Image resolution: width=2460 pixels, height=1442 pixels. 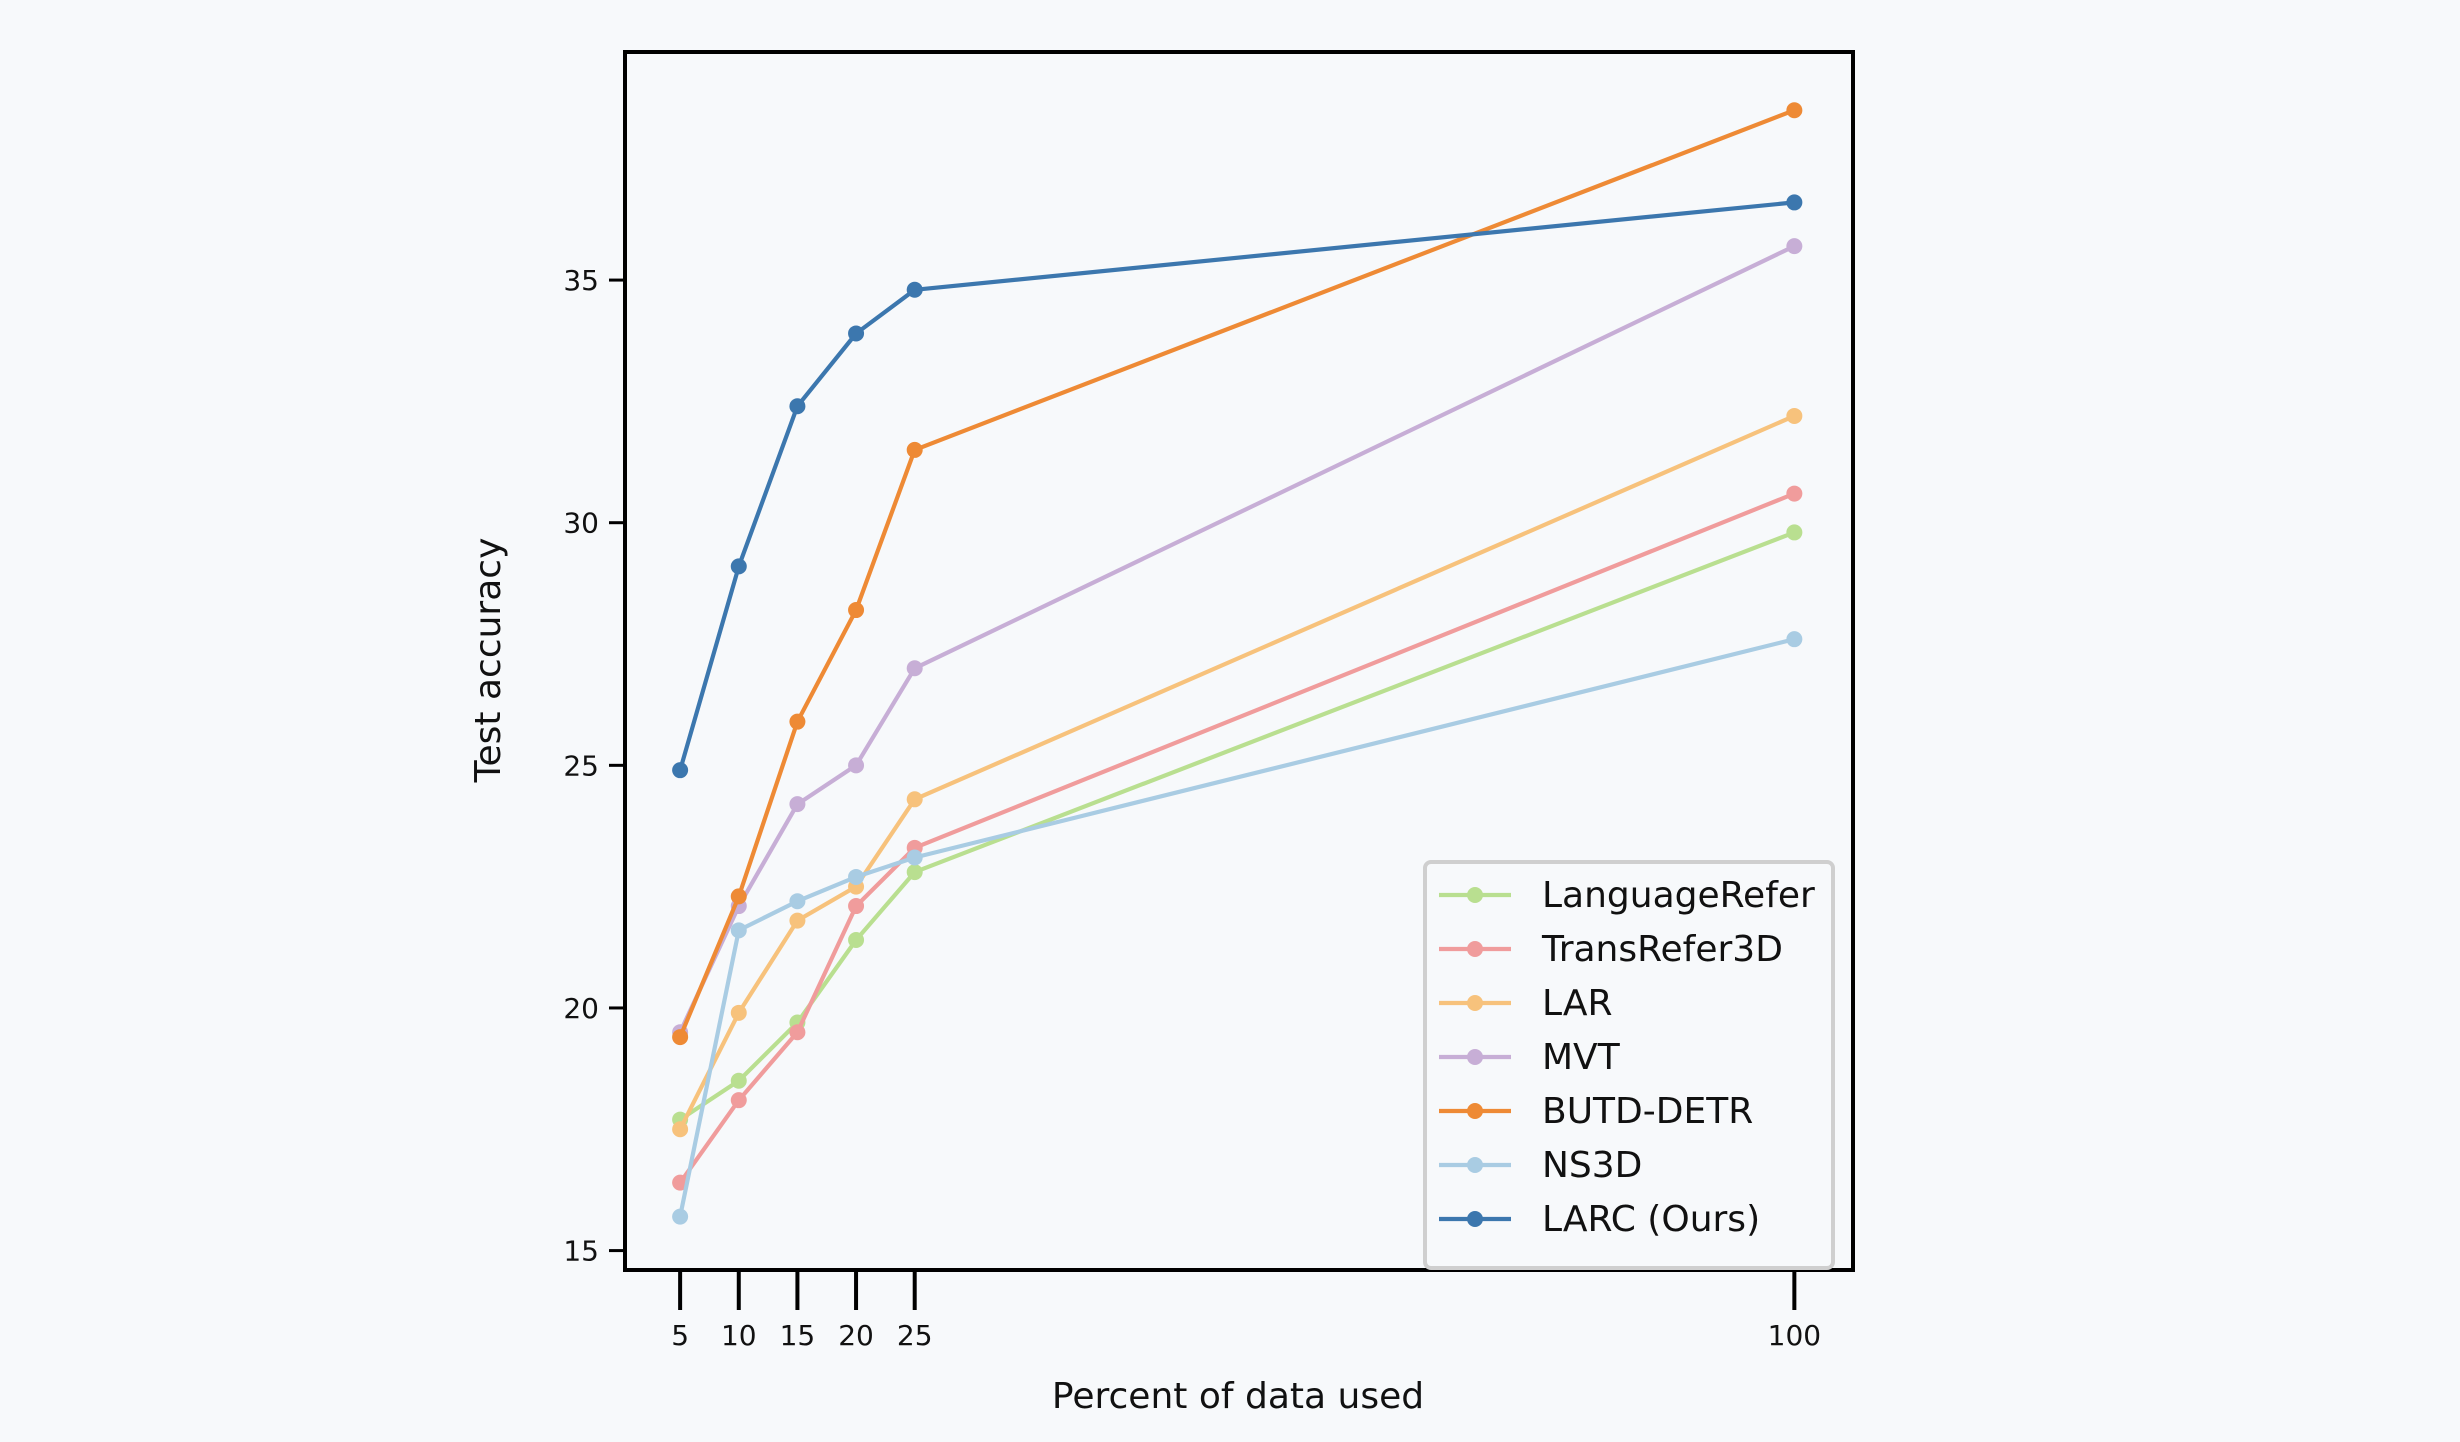 What do you see at coordinates (739, 1335) in the screenshot?
I see `x-tick-label: 10` at bounding box center [739, 1335].